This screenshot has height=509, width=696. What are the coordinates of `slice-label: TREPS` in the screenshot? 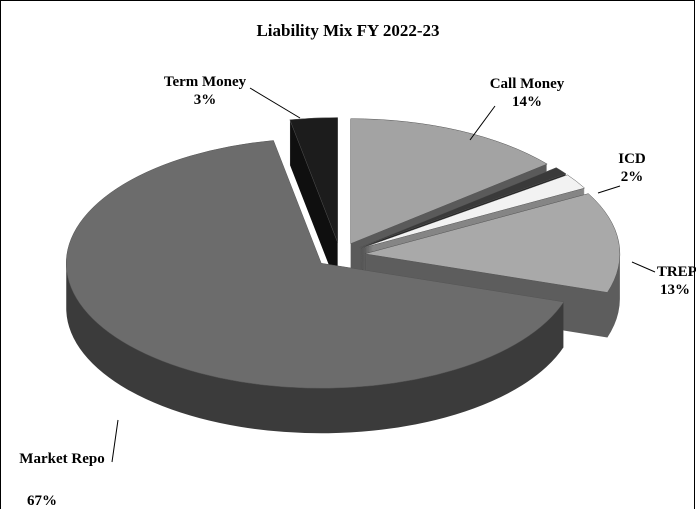 It's located at (676, 272).